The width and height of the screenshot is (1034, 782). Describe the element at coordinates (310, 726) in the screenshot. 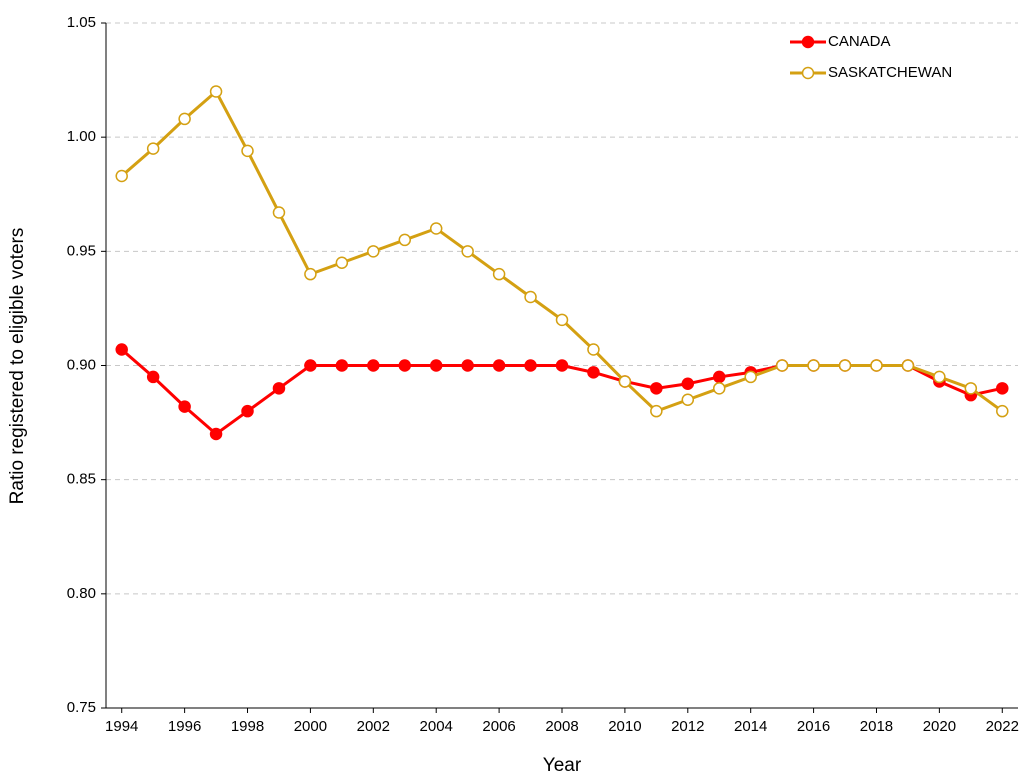

I see `x-tick-label: 2000` at that location.